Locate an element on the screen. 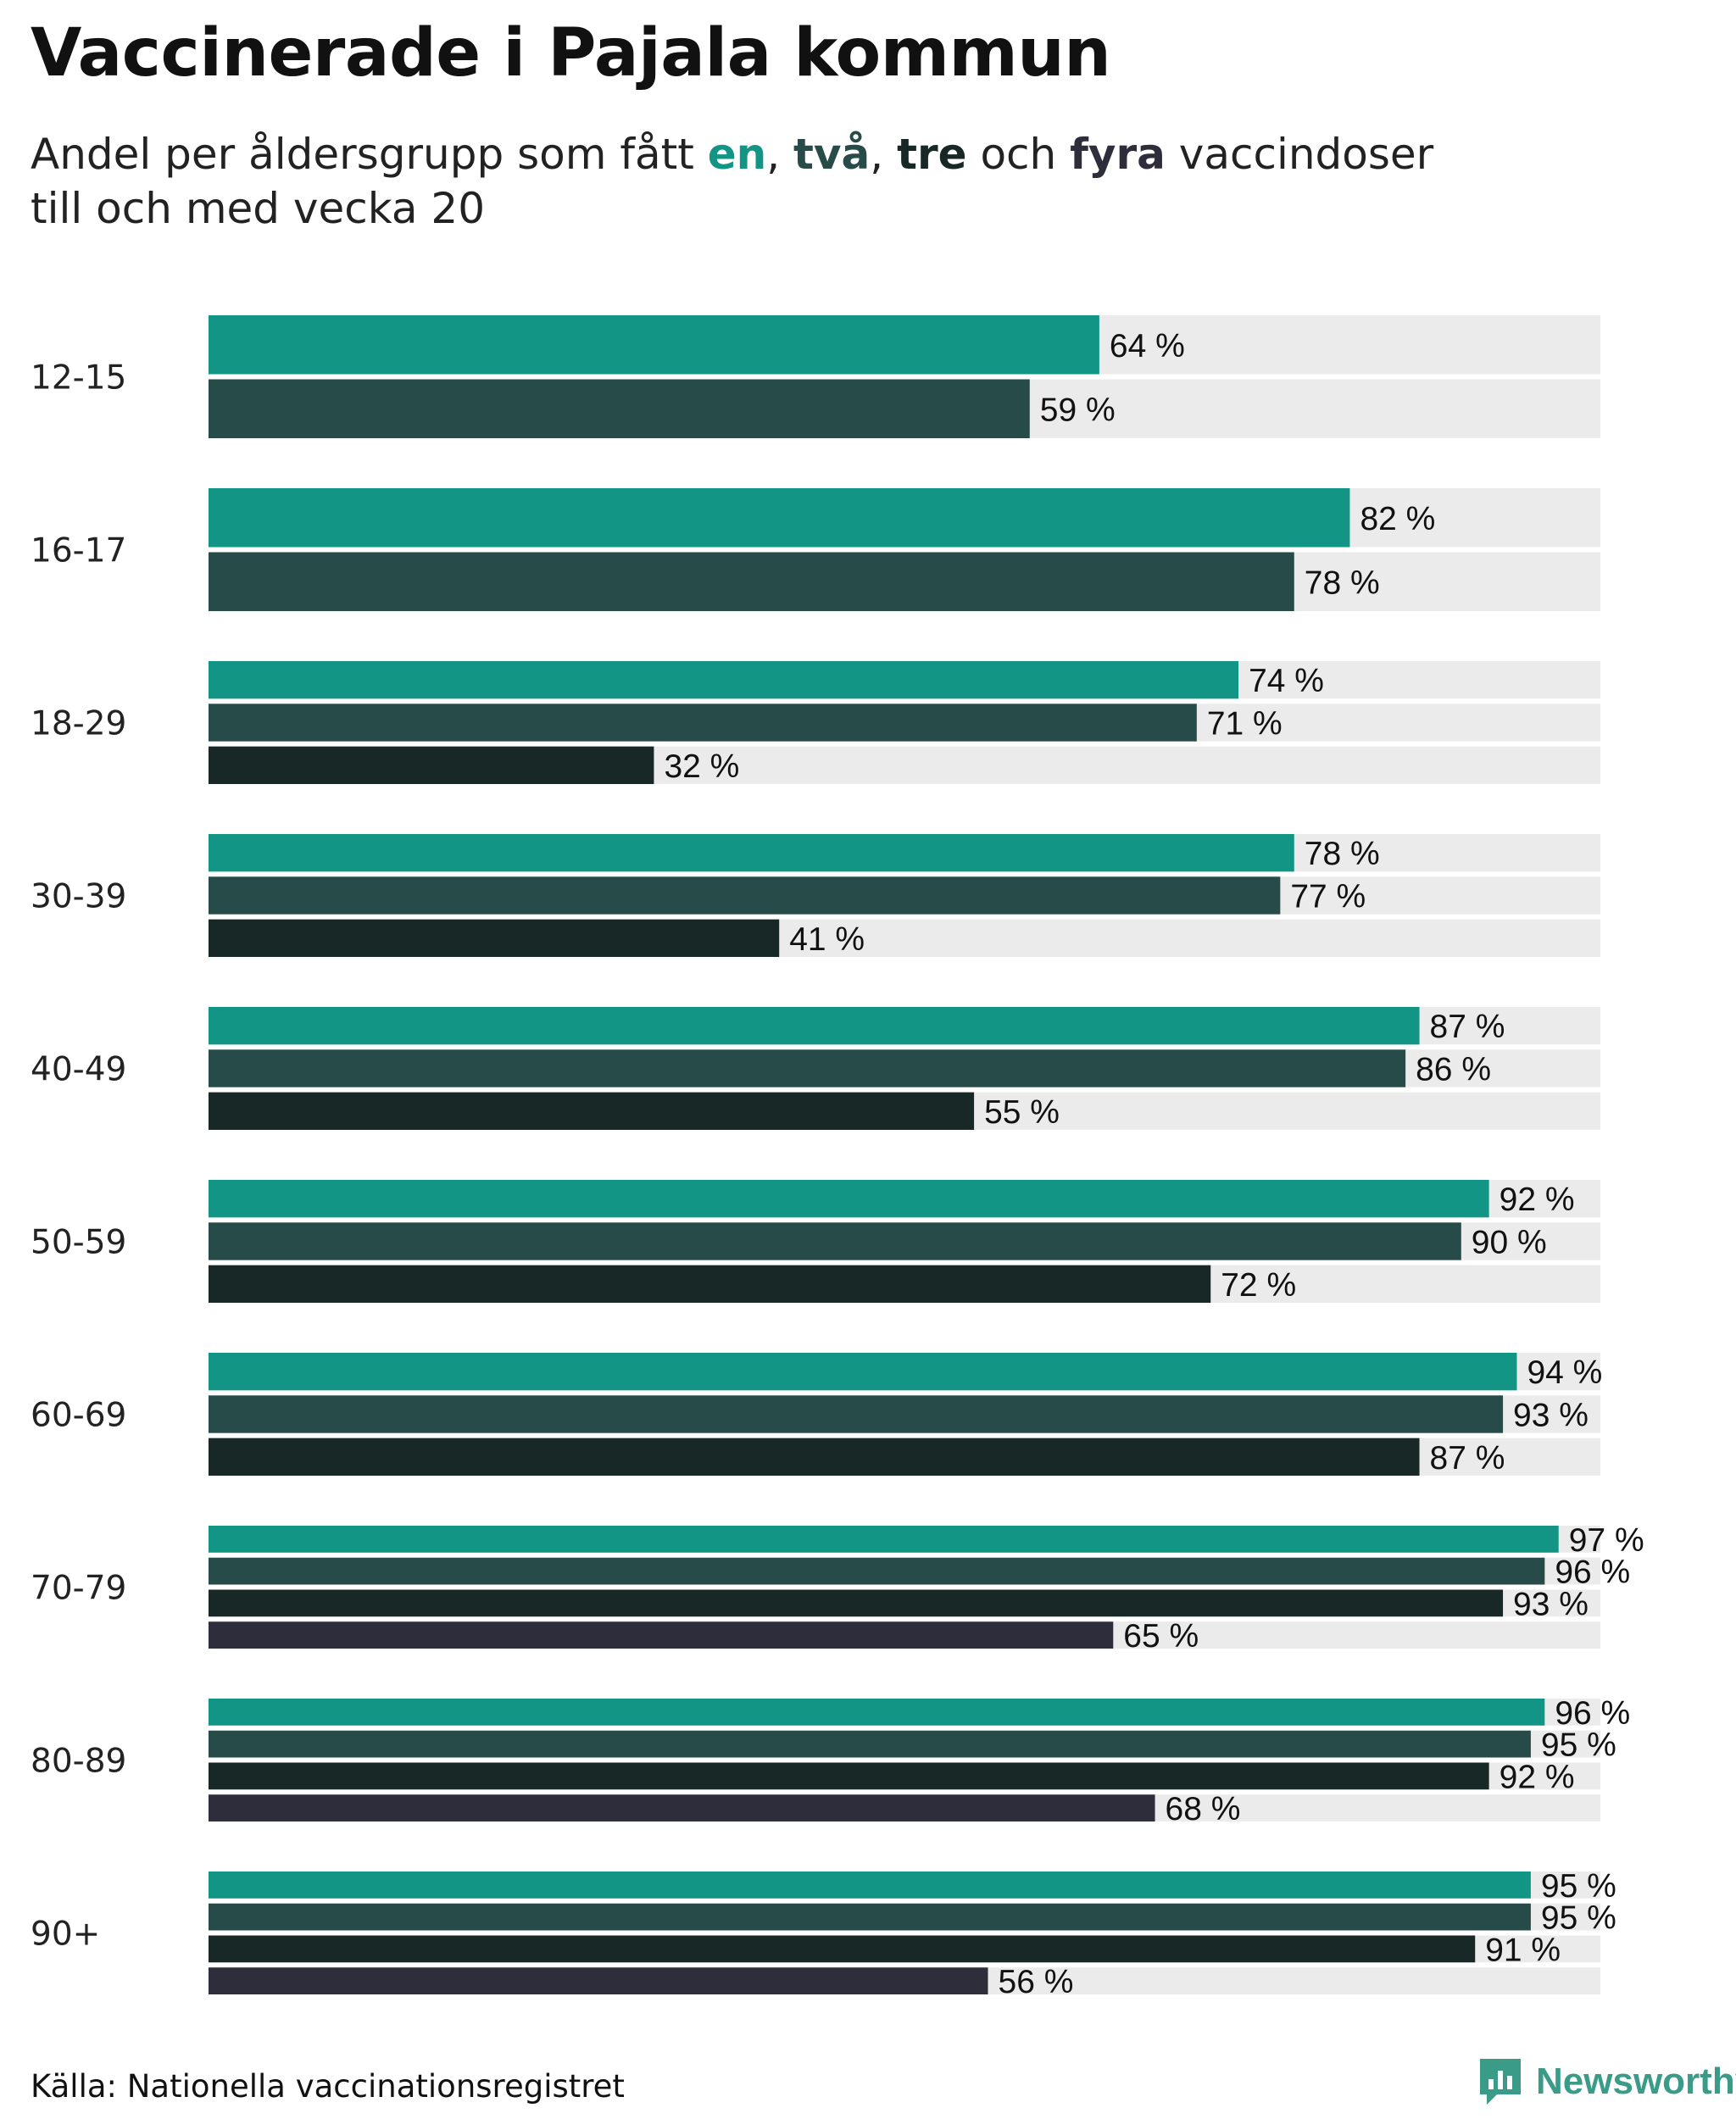 The height and width of the screenshot is (2119, 1736). subtitle-sep-2: , is located at coordinates (884, 154).